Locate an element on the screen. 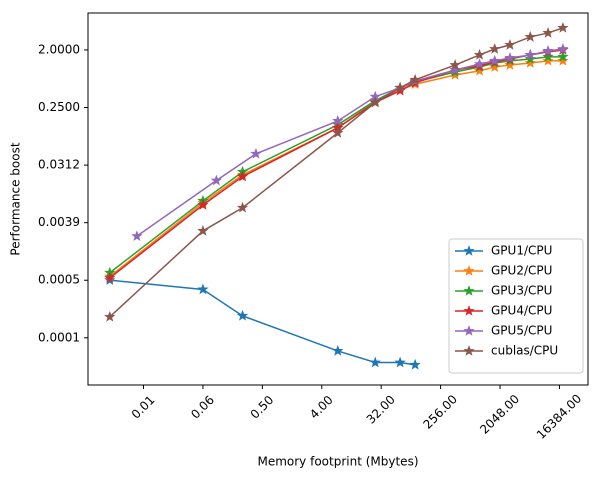  x-tick-label: 2048.00 is located at coordinates (499, 414).